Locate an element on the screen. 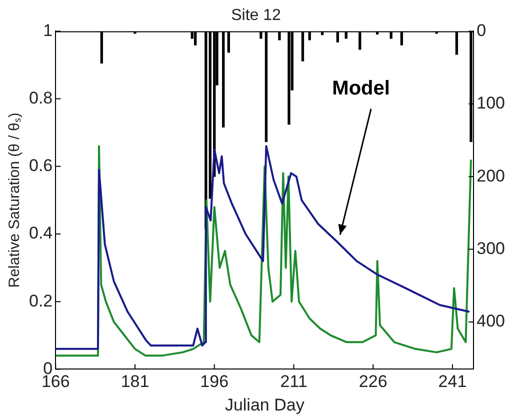 The width and height of the screenshot is (514, 418). x-tick-label: 181 is located at coordinates (135, 382).